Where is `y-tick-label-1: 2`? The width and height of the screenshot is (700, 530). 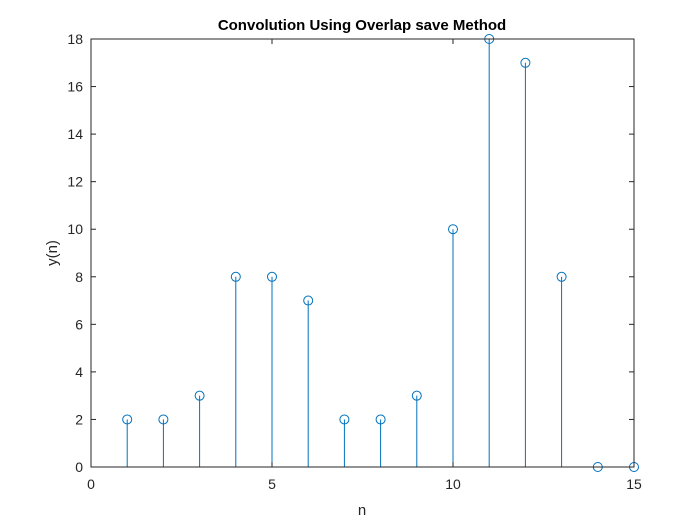 y-tick-label-1: 2 is located at coordinates (79, 419).